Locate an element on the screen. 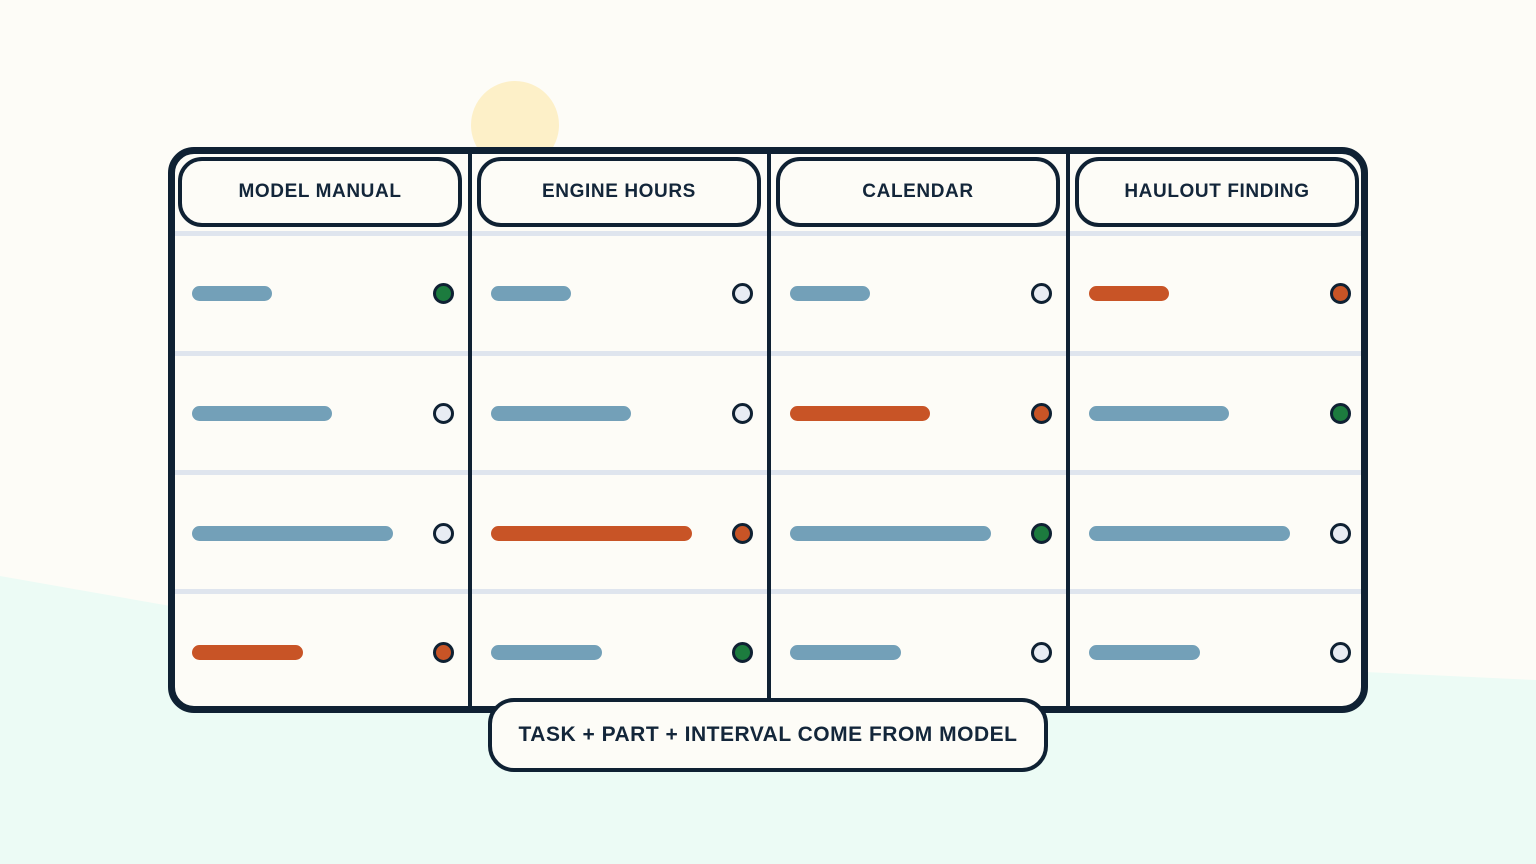 This screenshot has height=864, width=1536. footer-caption-text: TASK + PART + INTERVAL COME FROM MODEL is located at coordinates (768, 734).